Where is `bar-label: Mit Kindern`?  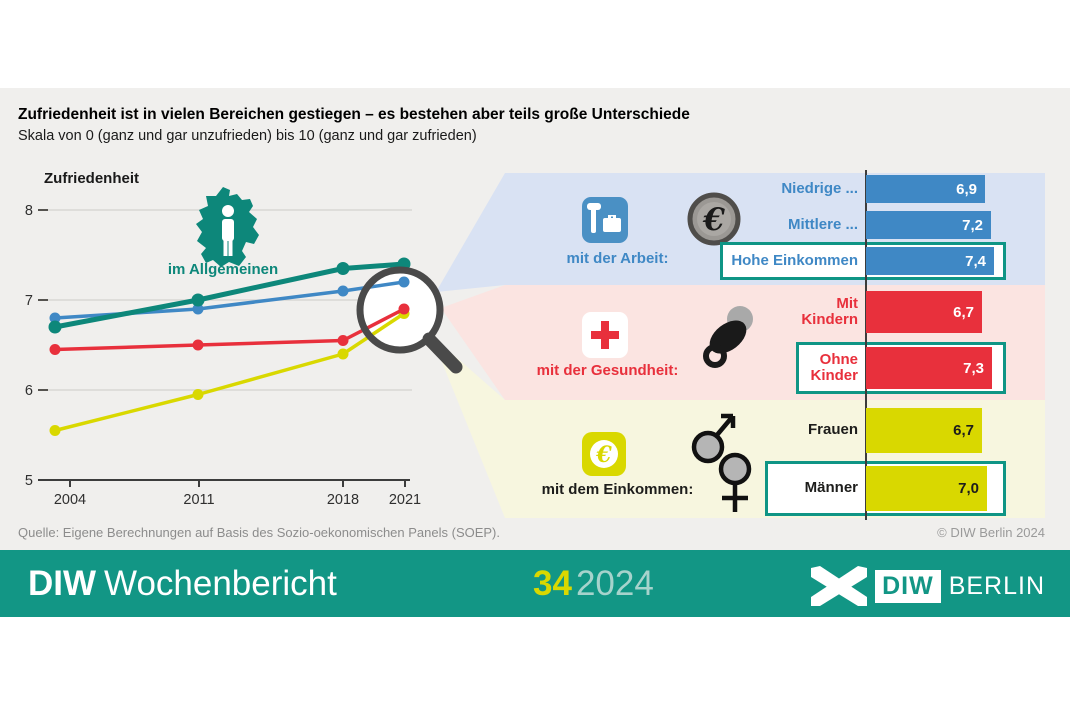
bar-label: Mit Kindern is located at coordinates (829, 311).